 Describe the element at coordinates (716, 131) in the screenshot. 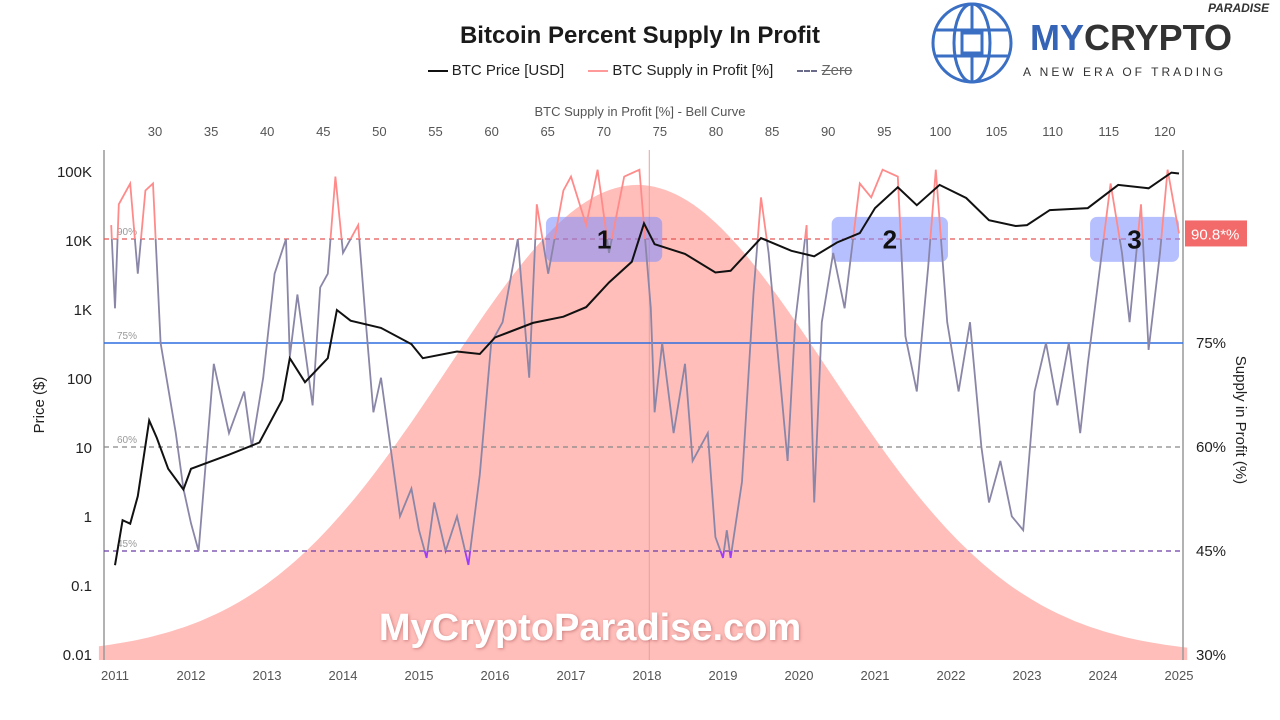

I see `top-axis-tick: 80` at that location.